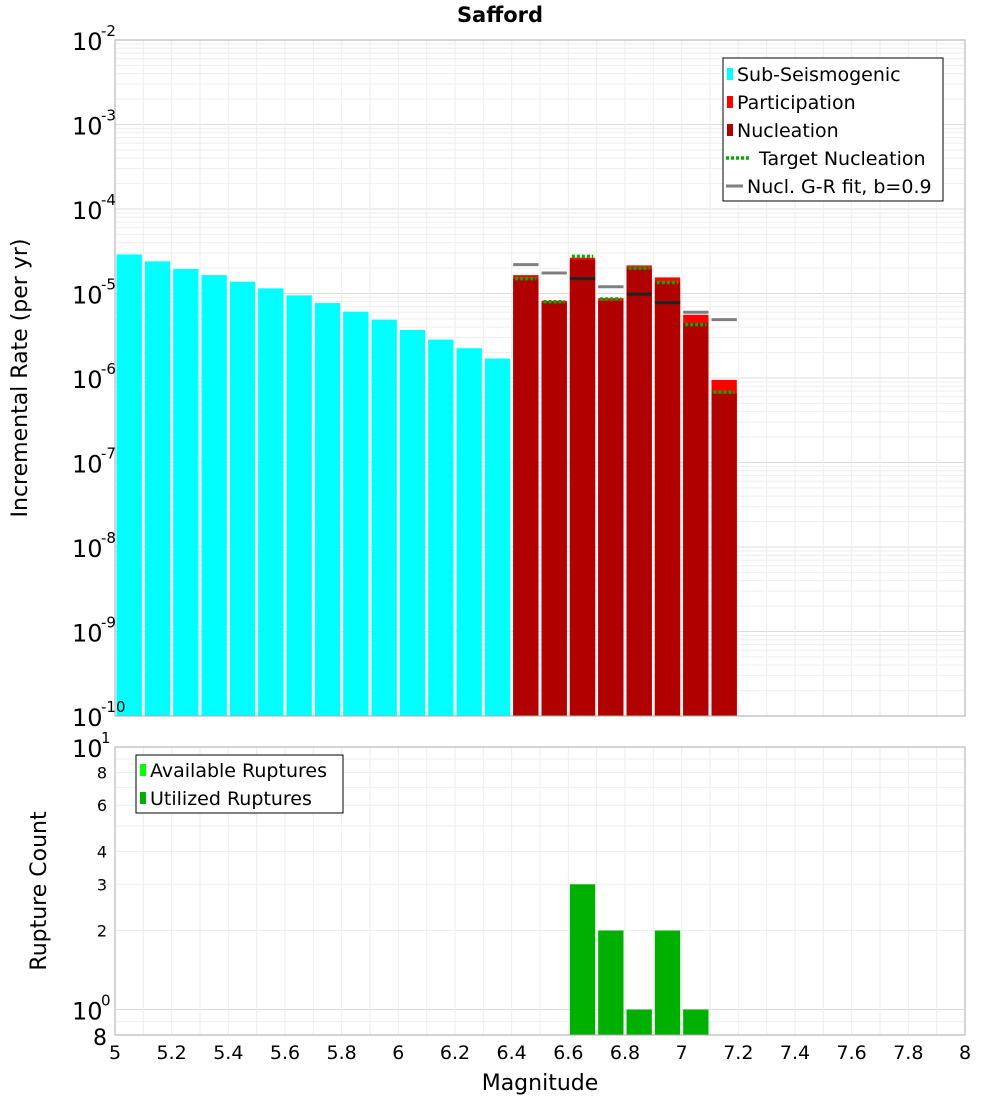 This screenshot has height=1100, width=1000. I want to click on rate-markers, so click(625, 324).